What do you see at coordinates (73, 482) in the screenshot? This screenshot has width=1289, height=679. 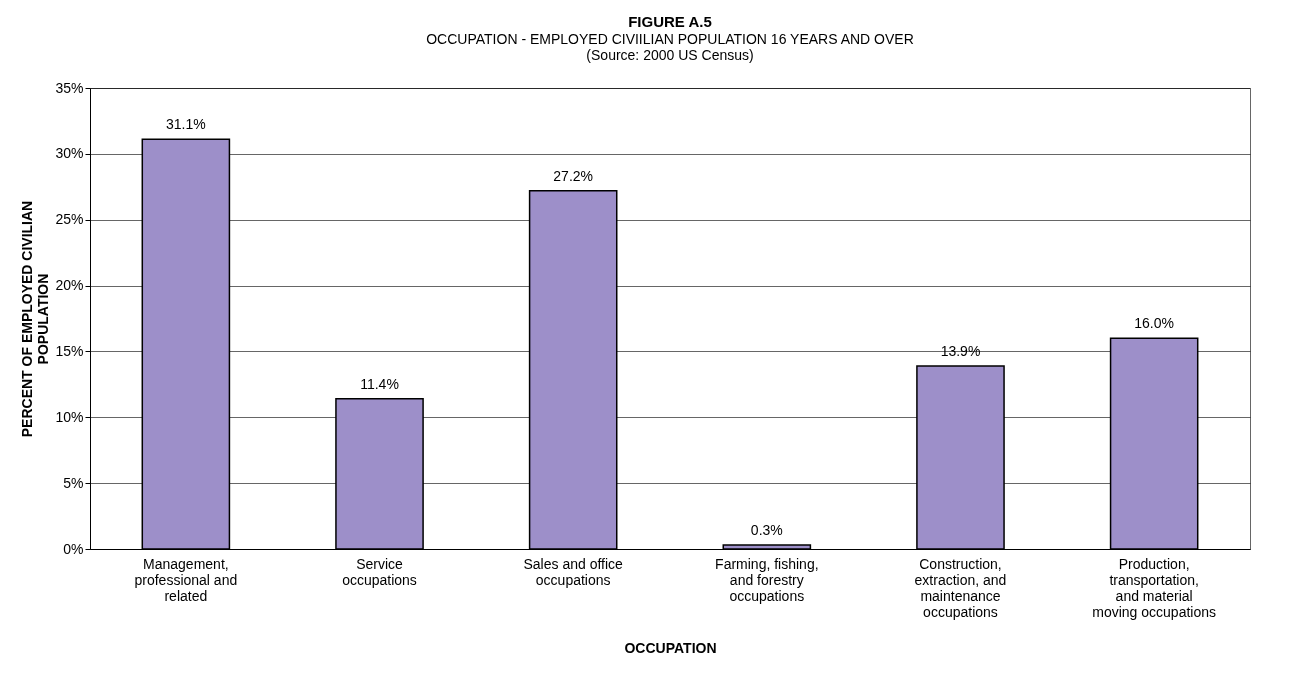 I see `y-tick-label: 5%` at bounding box center [73, 482].